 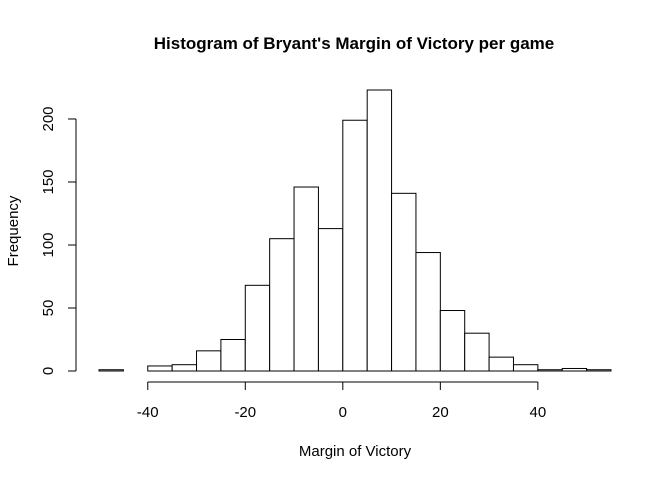 What do you see at coordinates (355, 451) in the screenshot?
I see `x-axis-label: Margin of Victory` at bounding box center [355, 451].